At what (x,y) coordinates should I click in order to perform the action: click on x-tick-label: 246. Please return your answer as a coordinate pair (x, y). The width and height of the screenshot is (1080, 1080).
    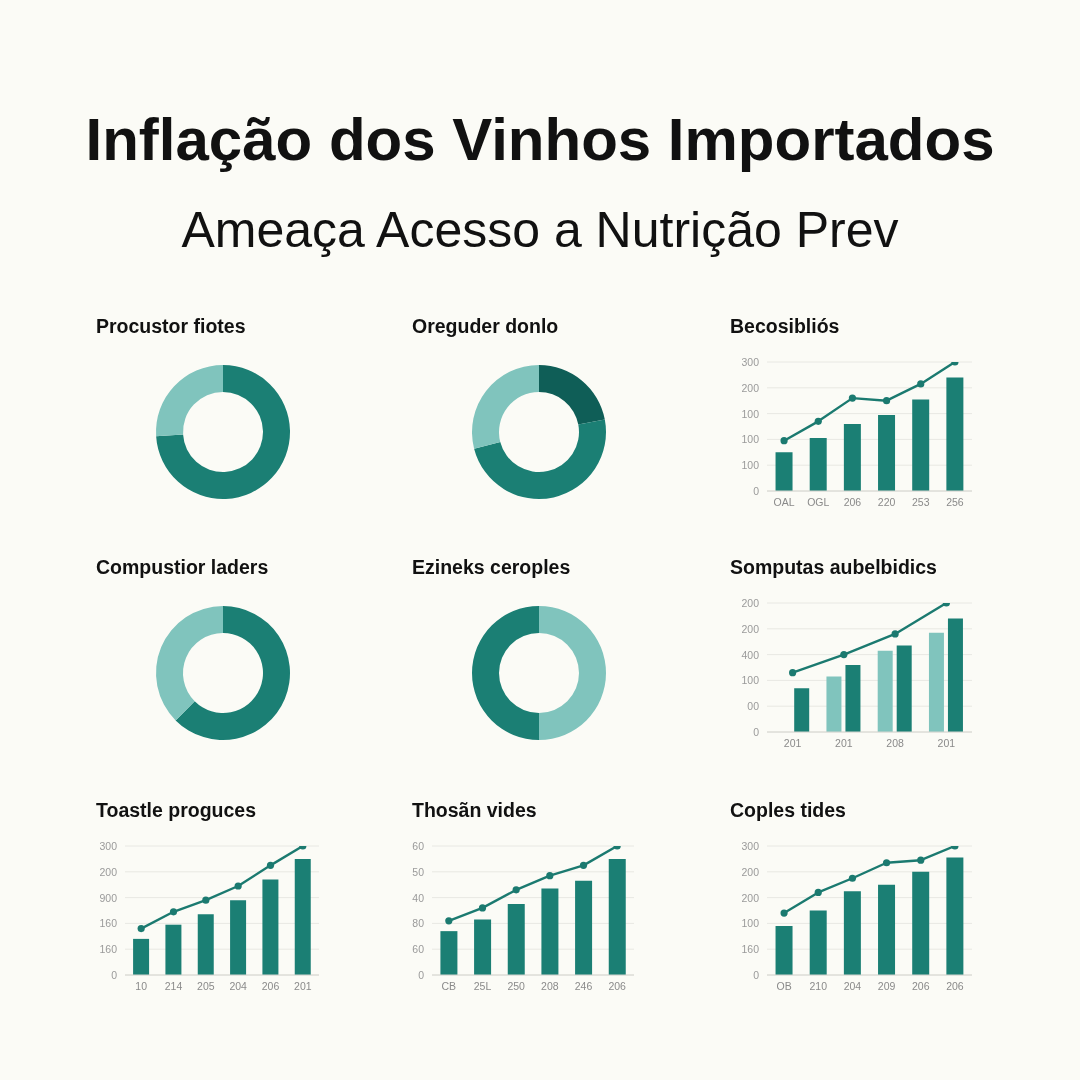
    Looking at the image, I should click on (583, 986).